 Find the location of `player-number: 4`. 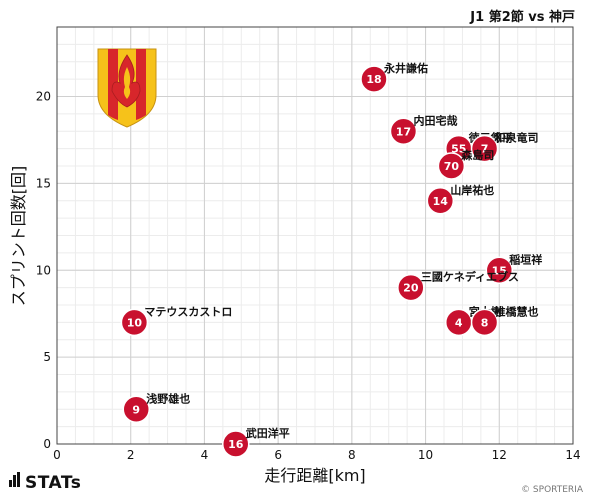

player-number: 4 is located at coordinates (459, 322).